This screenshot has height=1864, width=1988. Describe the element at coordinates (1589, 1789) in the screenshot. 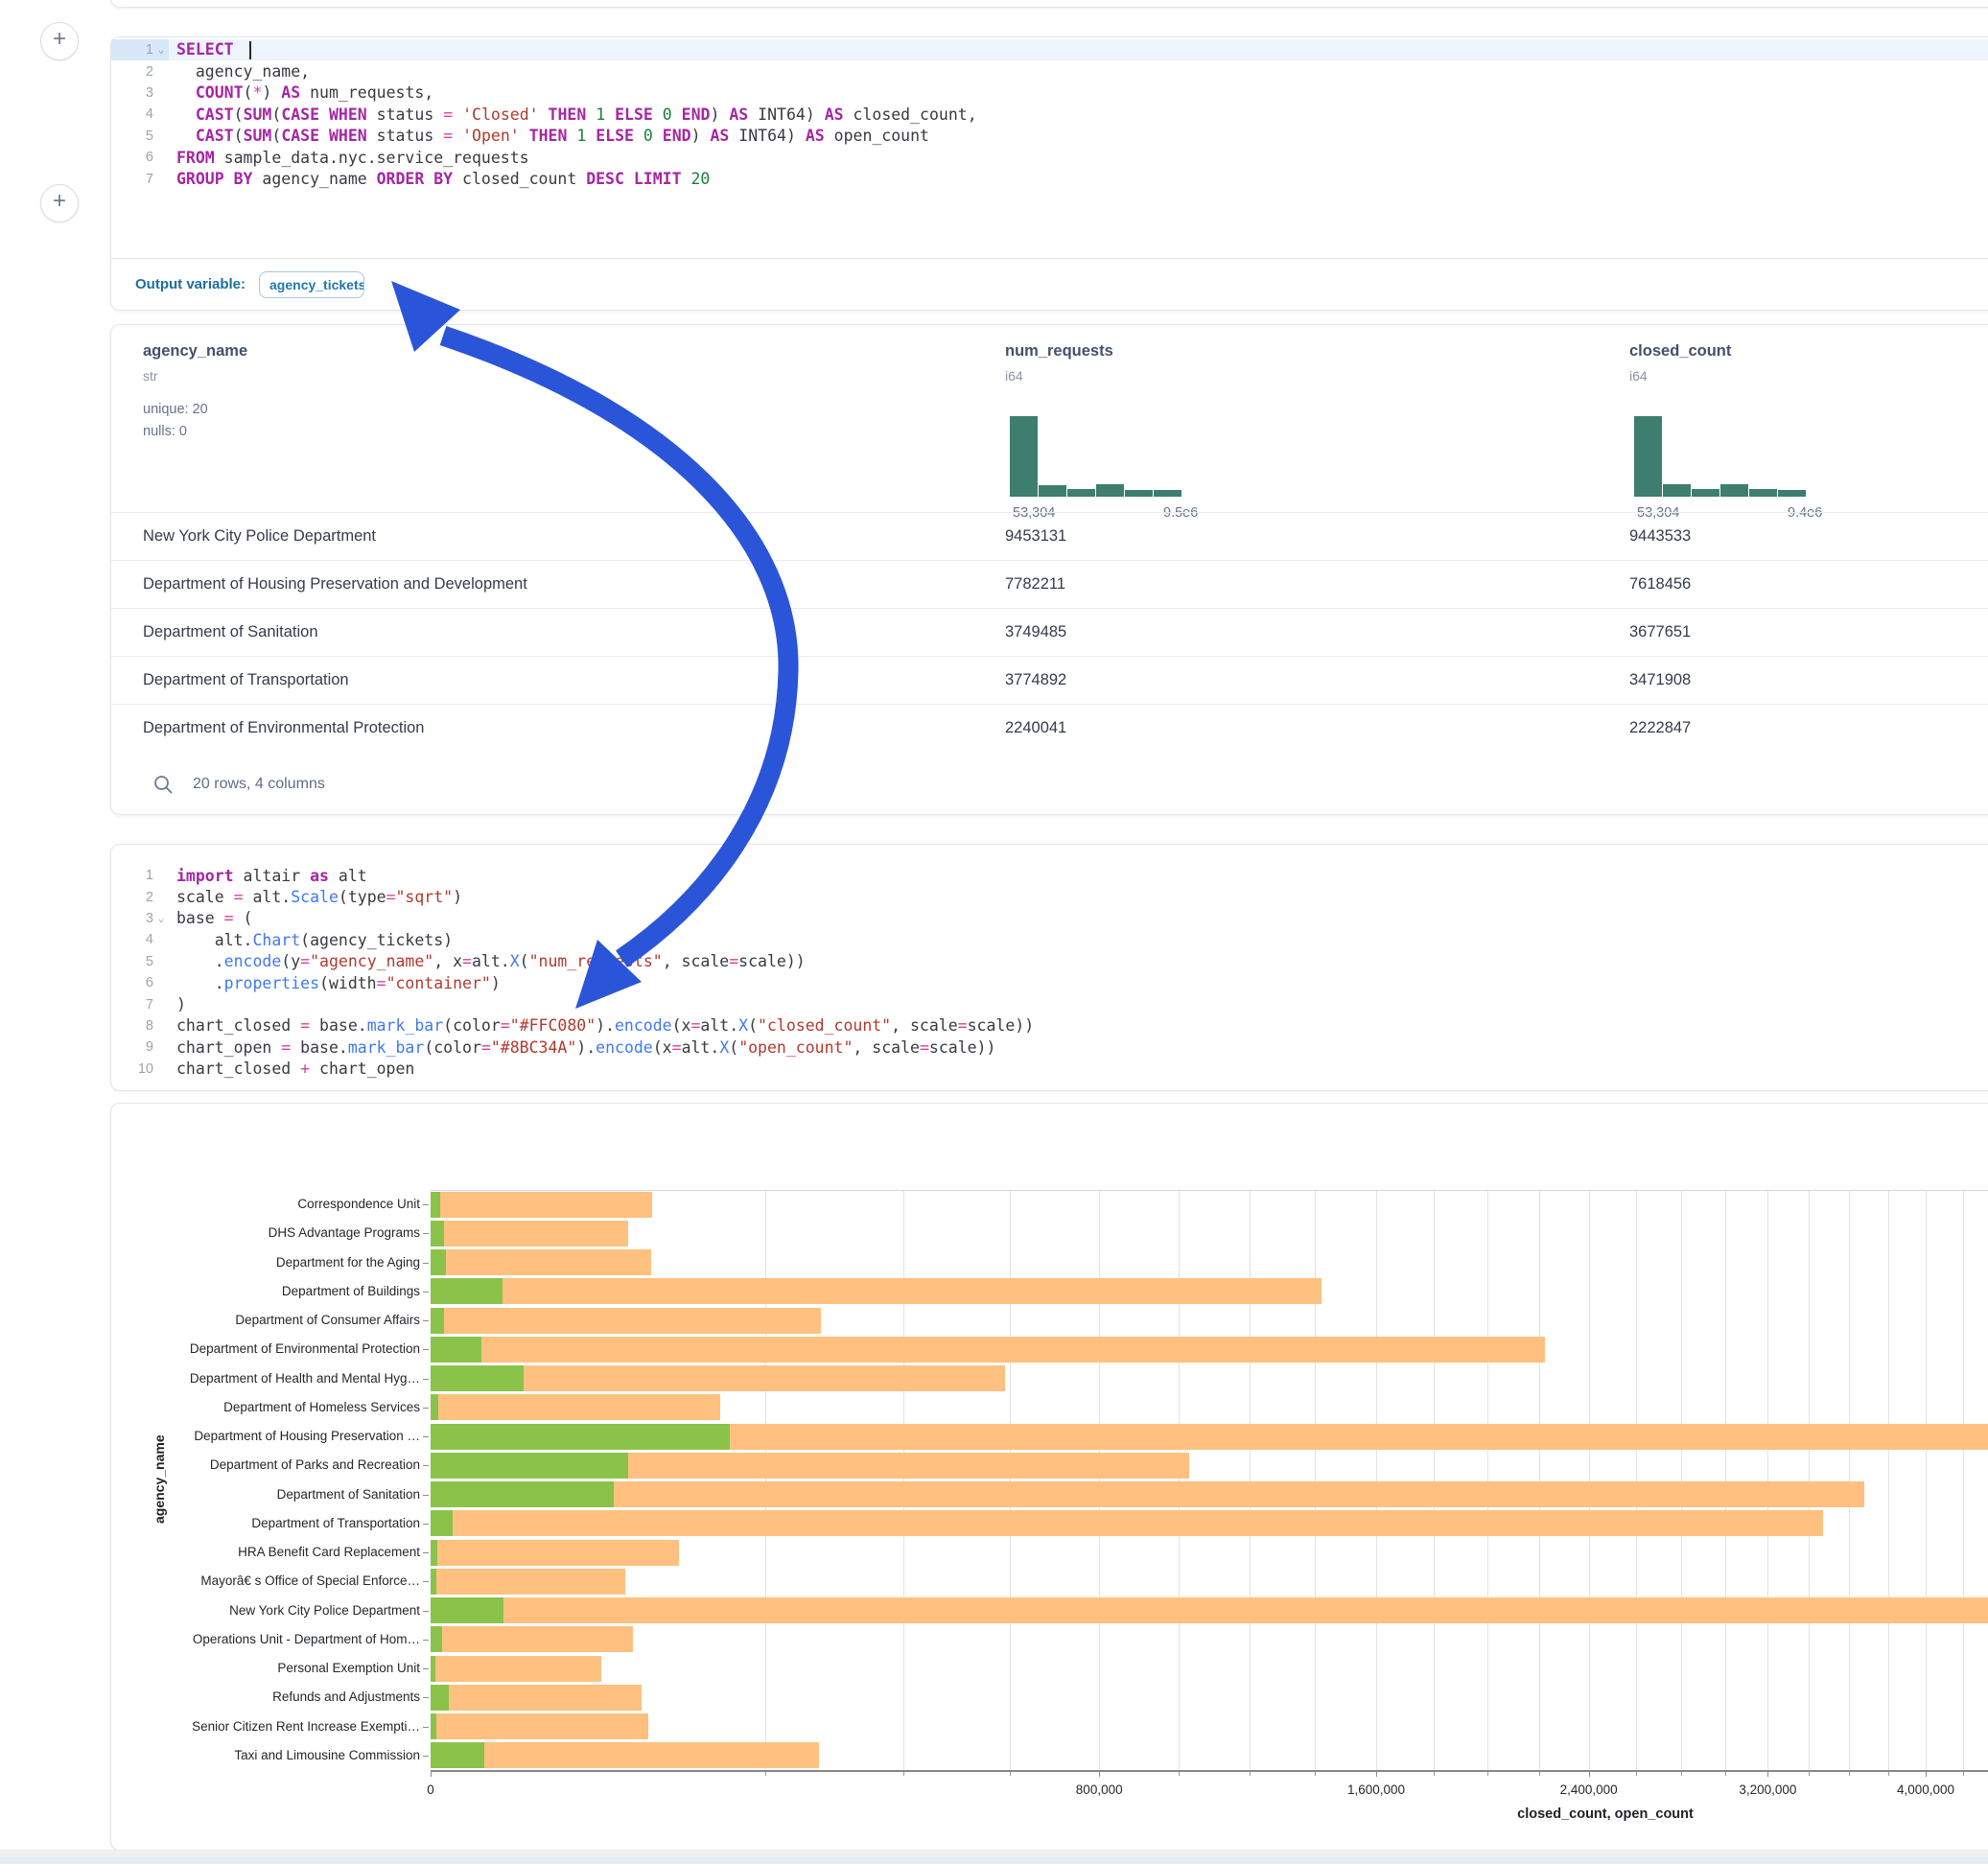

I see `x-axis-tick-label: 2,400,000` at that location.